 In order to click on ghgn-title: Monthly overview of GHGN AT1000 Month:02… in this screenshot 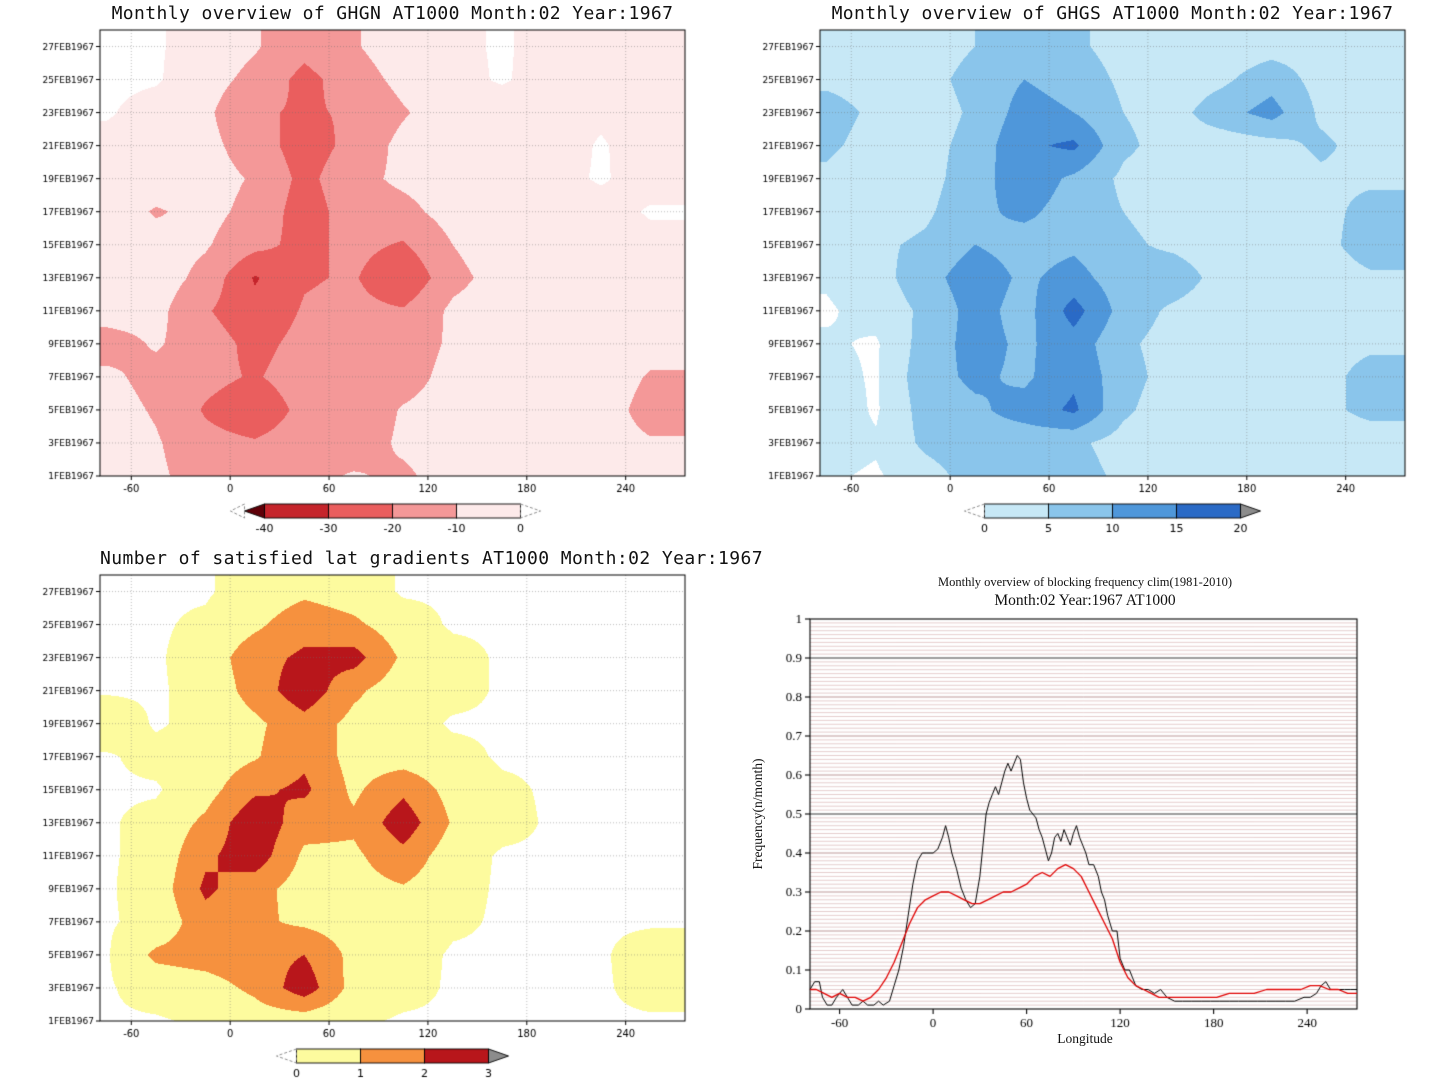, I will do `click(392, 13)`.